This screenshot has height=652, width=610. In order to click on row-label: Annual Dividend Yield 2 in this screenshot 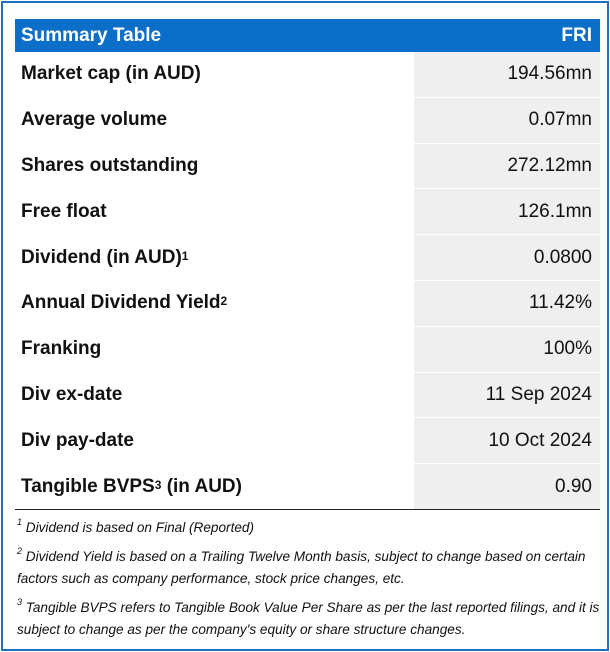, I will do `click(124, 303)`.